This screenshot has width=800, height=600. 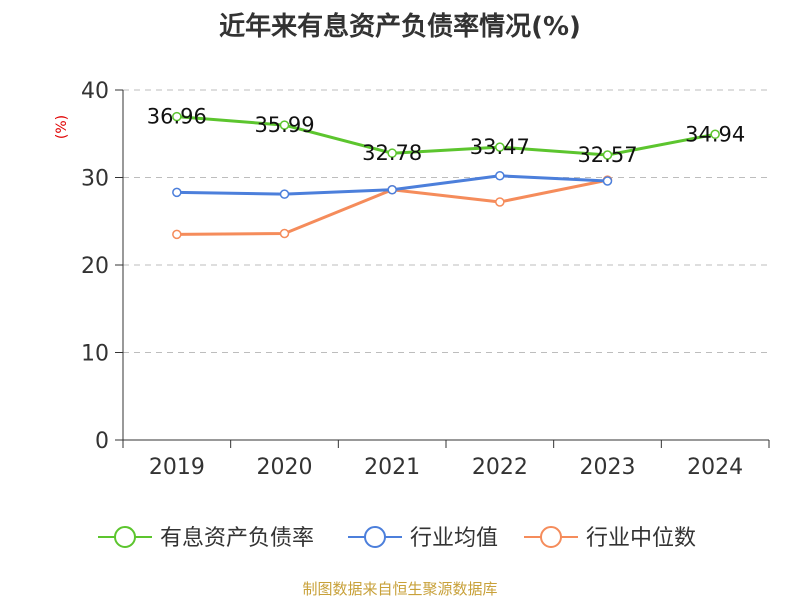 I want to click on x-tick-label: 2023, so click(x=608, y=467).